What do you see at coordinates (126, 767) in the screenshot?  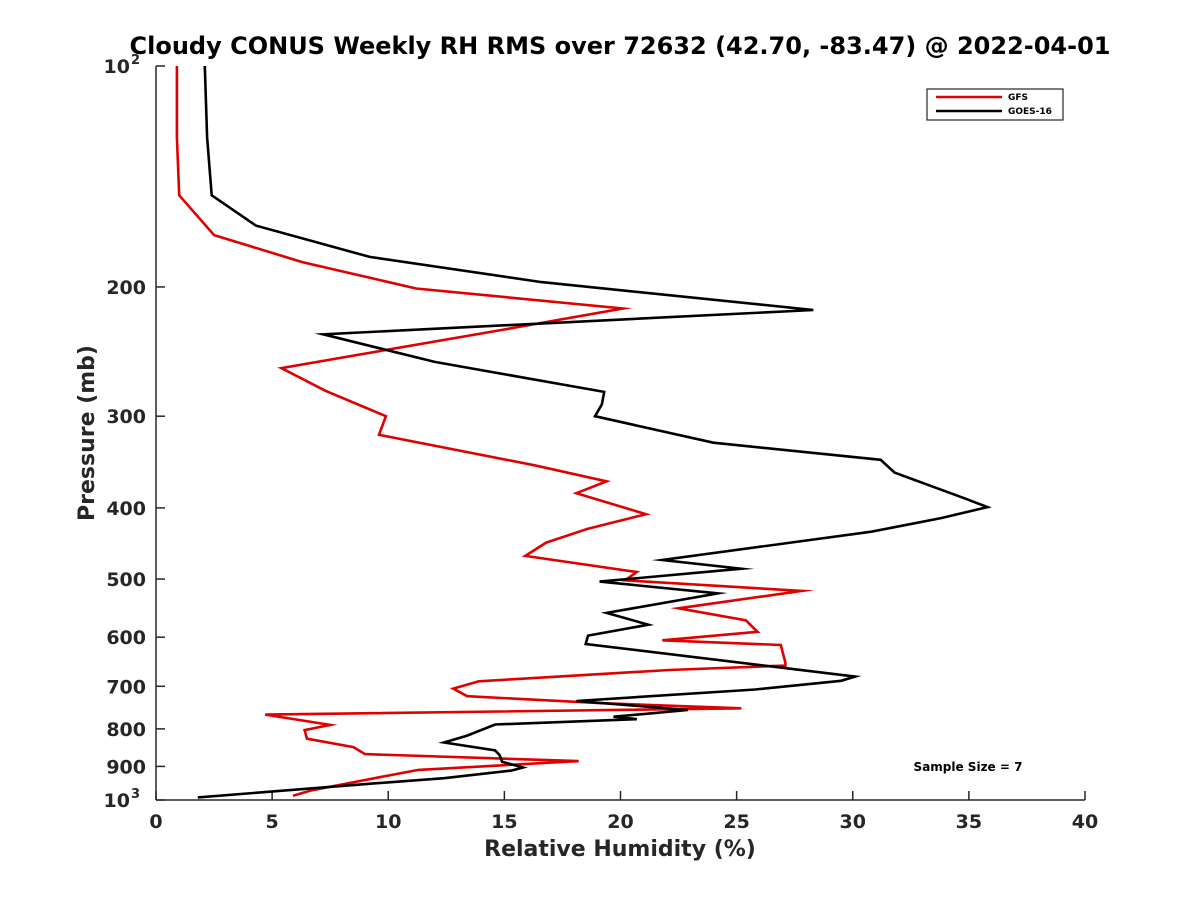 I see `y-tick-label: 900` at bounding box center [126, 767].